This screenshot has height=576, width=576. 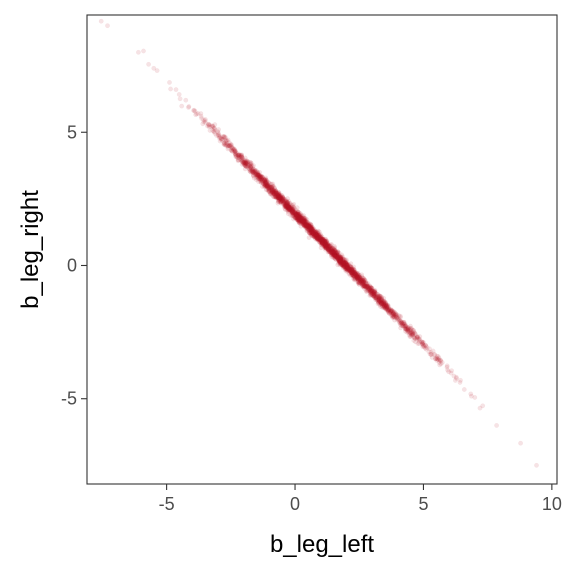 I want to click on x-tick-label: -5, so click(x=167, y=504).